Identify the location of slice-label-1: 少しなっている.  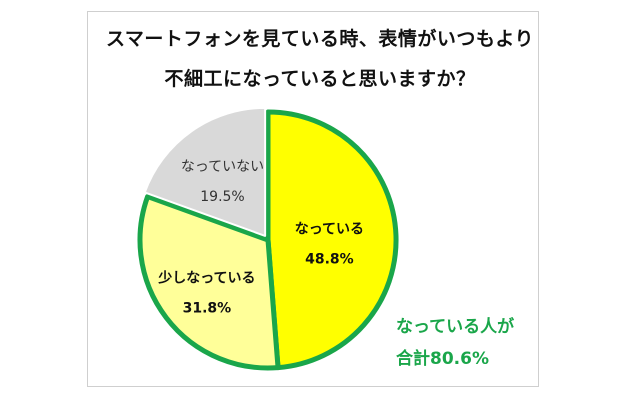
(206, 278).